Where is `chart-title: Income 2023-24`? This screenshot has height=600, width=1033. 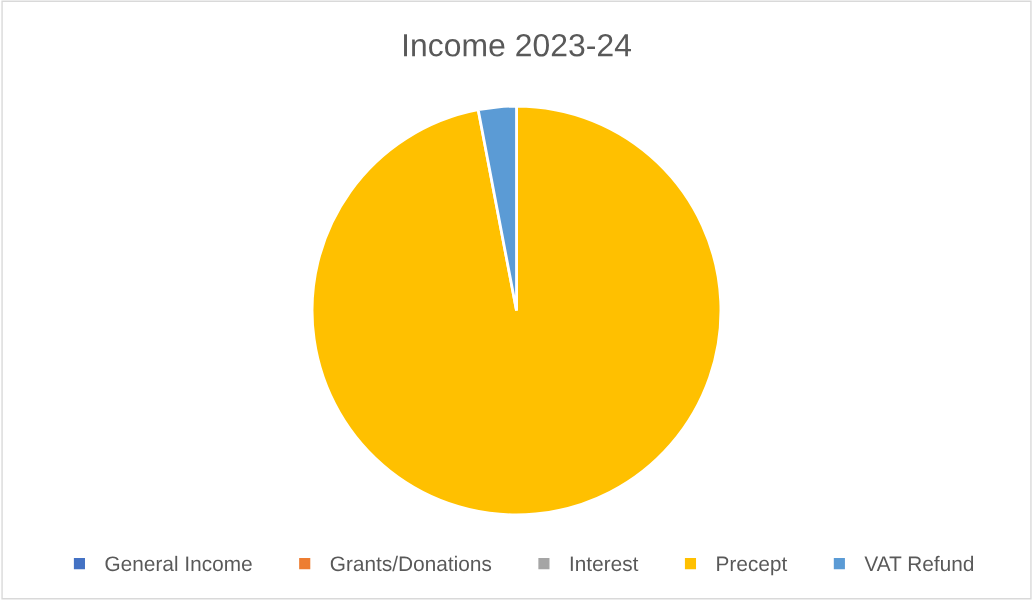 chart-title: Income 2023-24 is located at coordinates (518, 45).